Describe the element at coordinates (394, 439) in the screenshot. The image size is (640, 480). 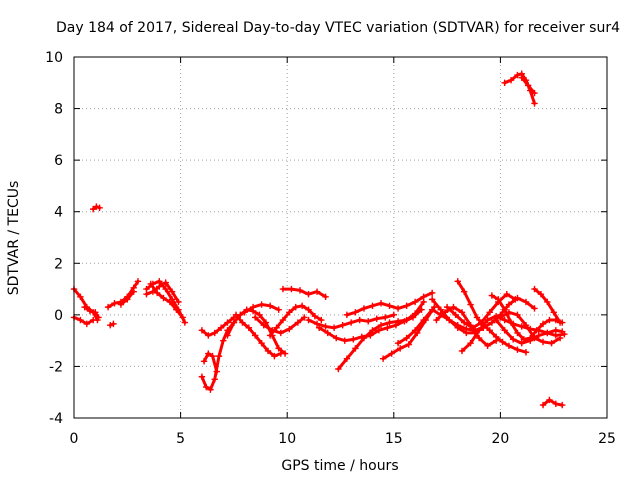
I see `x-tick-label: 15` at that location.